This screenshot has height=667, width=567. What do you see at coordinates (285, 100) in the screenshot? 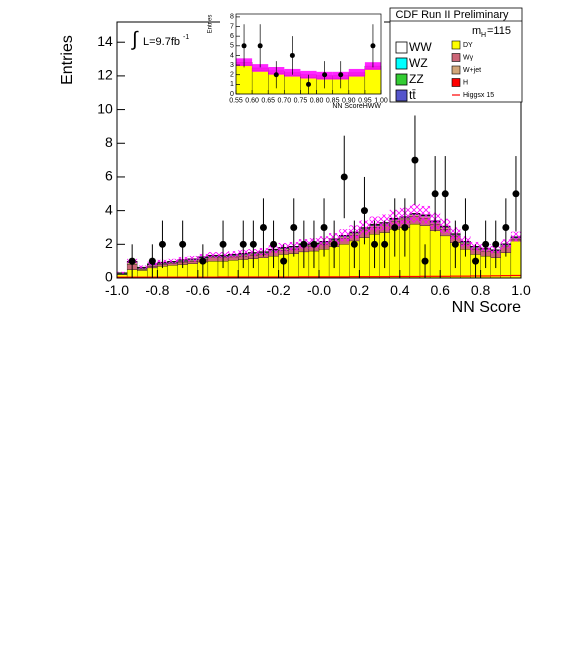
I see `x-tick-label: 0.70` at bounding box center [285, 100].